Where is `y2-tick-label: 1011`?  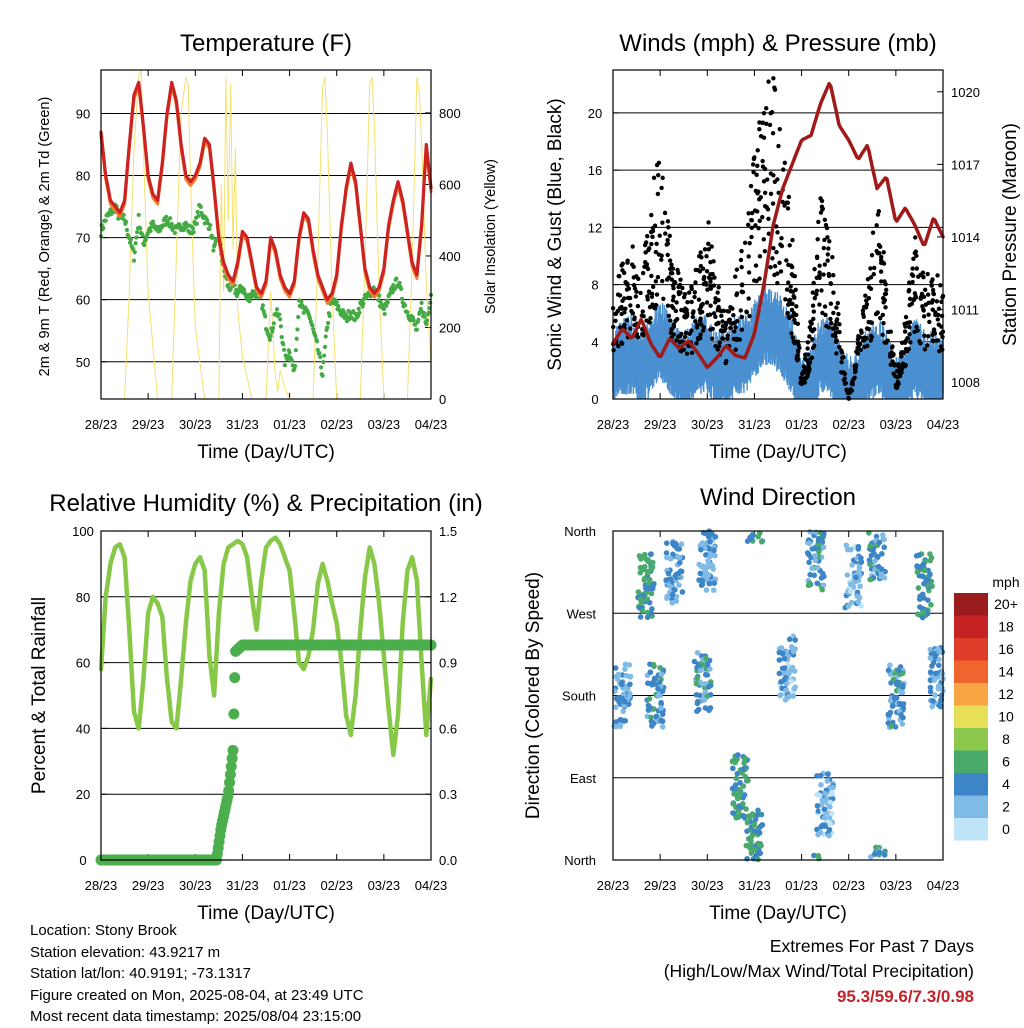 y2-tick-label: 1011 is located at coordinates (965, 309).